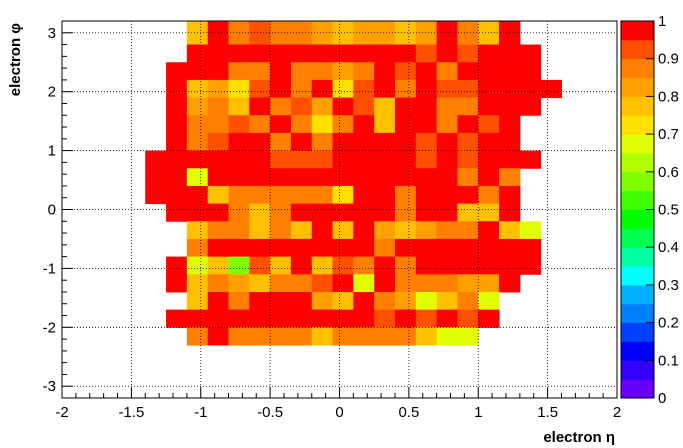 Image resolution: width=683 pixels, height=448 pixels. Describe the element at coordinates (547, 412) in the screenshot. I see `x-tick-label: 1.5` at that location.